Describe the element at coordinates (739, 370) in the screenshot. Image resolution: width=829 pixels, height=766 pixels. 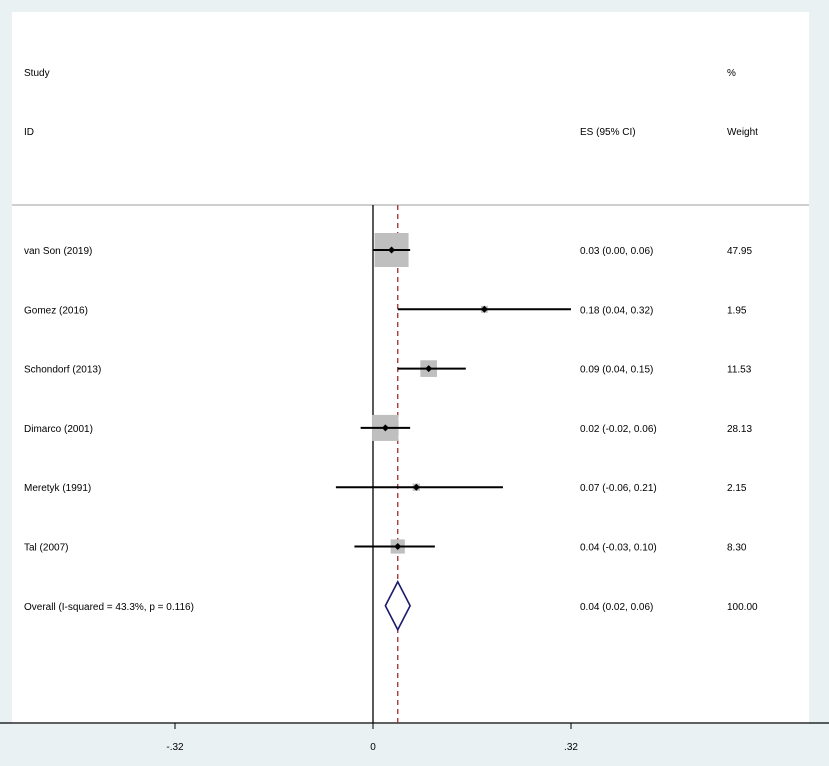
I see `study-weight: 11.53` at that location.